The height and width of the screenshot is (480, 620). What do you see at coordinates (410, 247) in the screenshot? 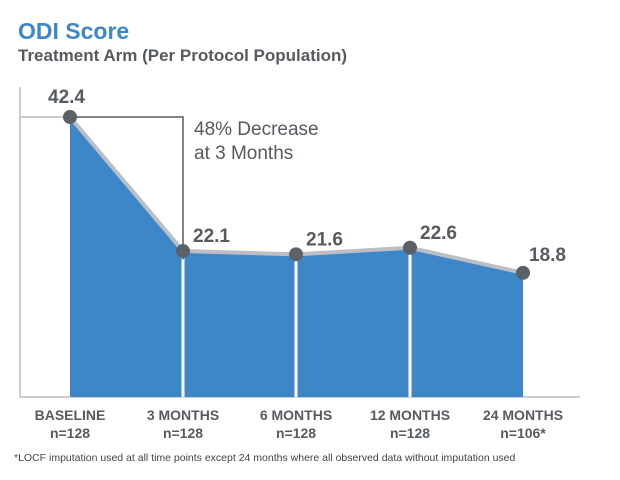
I see `data-point-12-months` at bounding box center [410, 247].